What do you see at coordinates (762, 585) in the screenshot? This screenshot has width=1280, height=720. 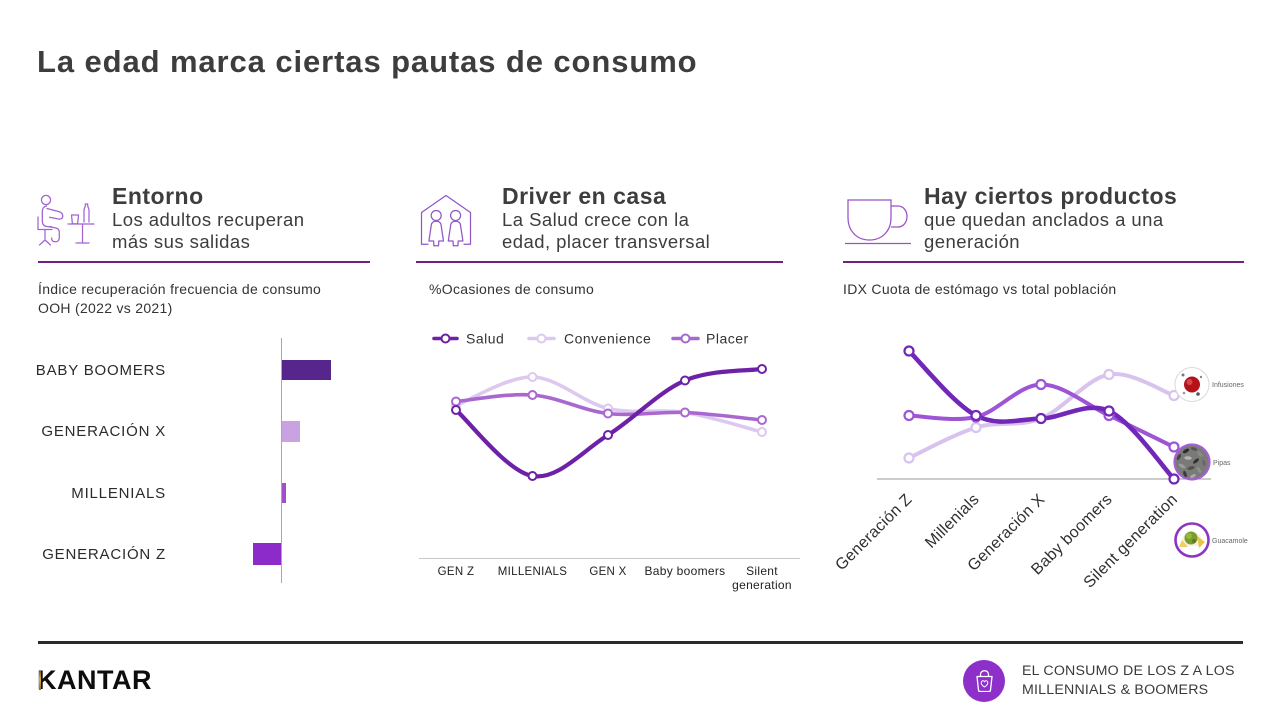 I see `svg-text: generation` at bounding box center [762, 585].